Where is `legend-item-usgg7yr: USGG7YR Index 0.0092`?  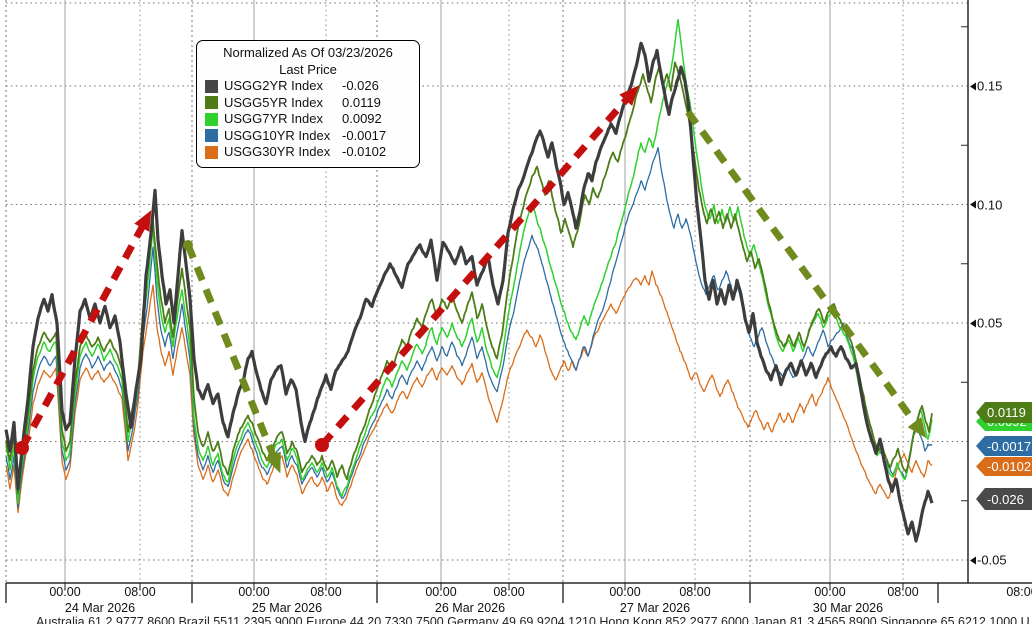
legend-item-usgg7yr: USGG7YR Index 0.0092 is located at coordinates (308, 119).